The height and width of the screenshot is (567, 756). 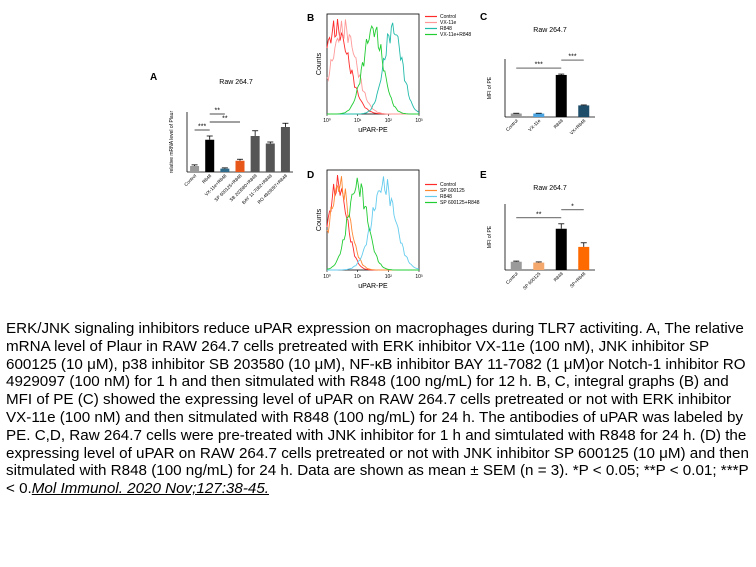 I want to click on x-tick-label: RO 4929097+R848, so click(x=273, y=189).